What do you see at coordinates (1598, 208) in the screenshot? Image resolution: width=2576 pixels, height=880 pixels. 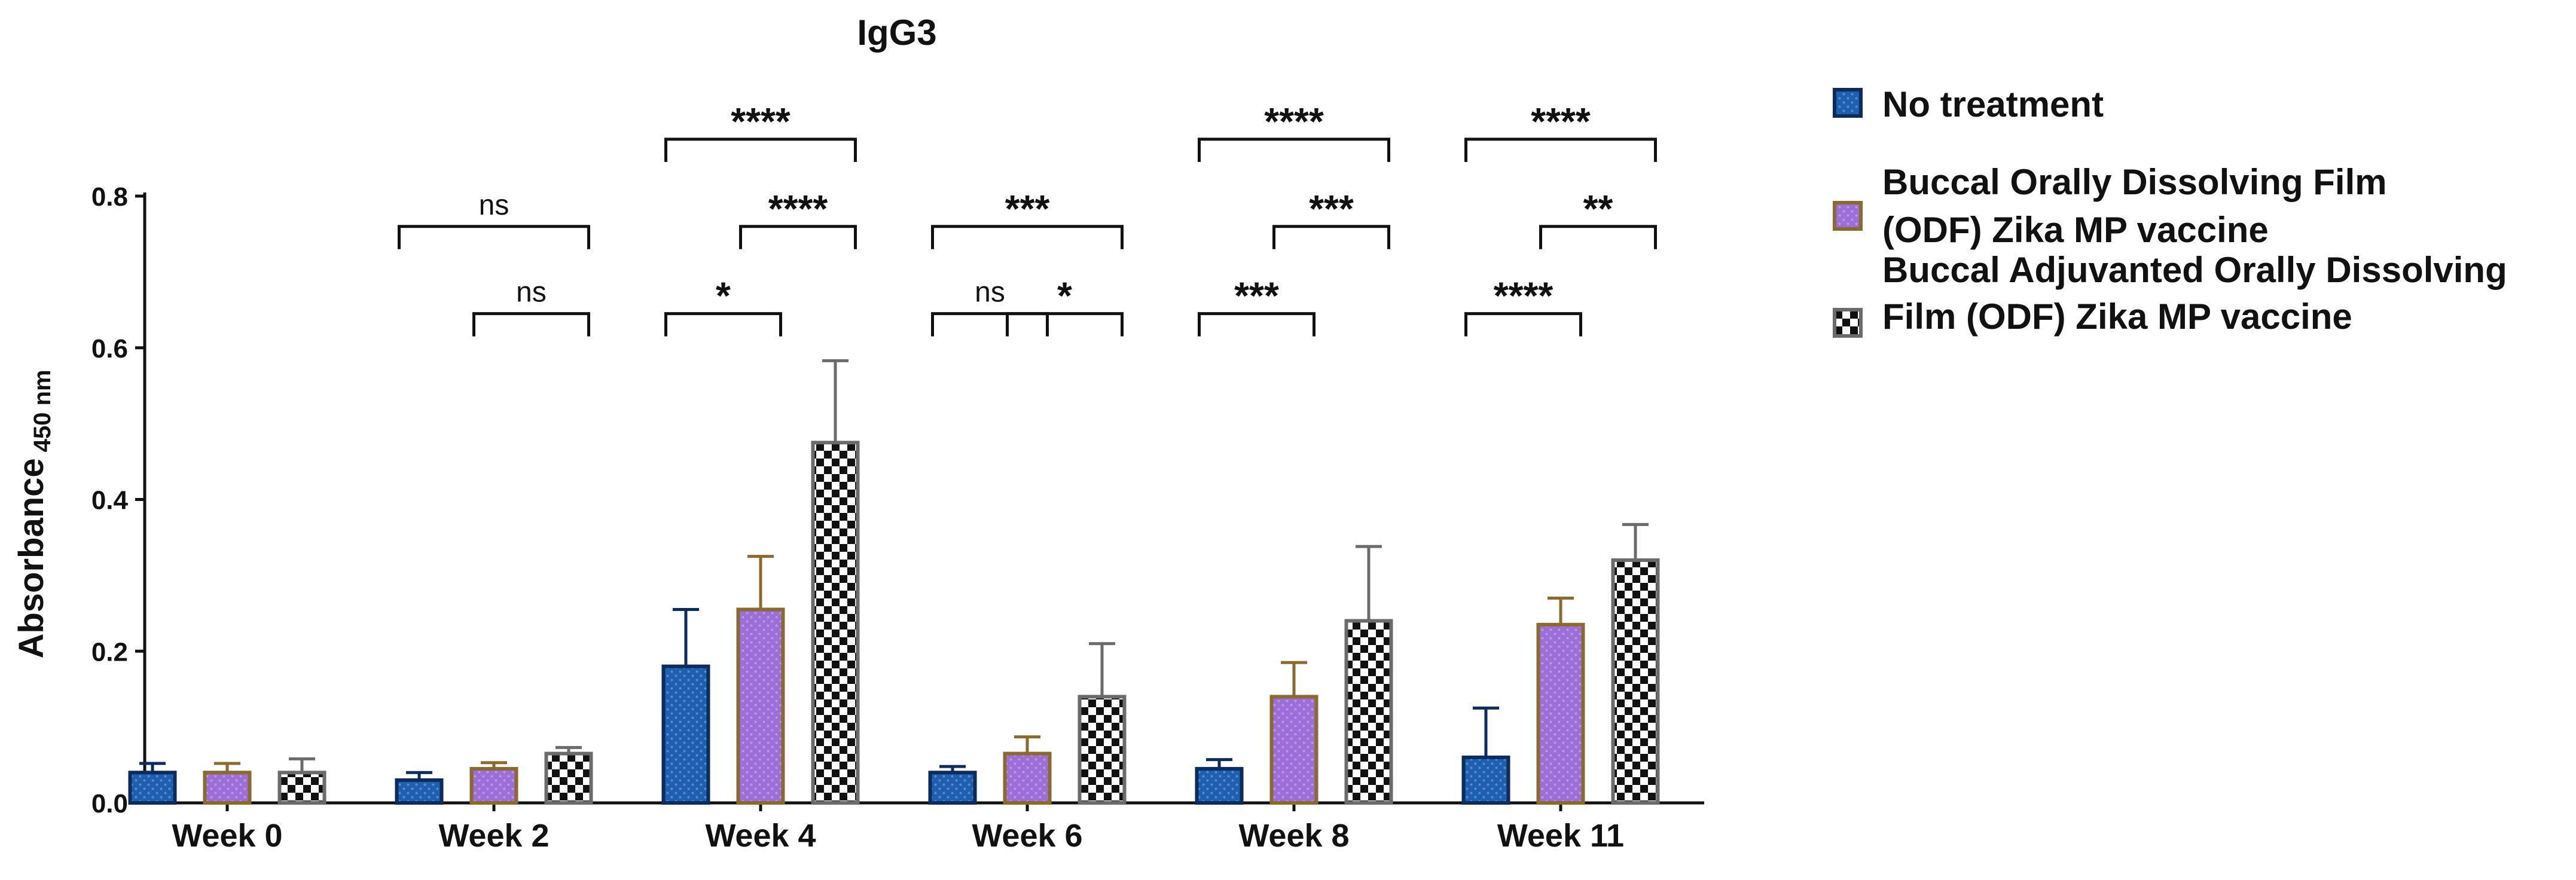 I see `significance-label: **` at bounding box center [1598, 208].